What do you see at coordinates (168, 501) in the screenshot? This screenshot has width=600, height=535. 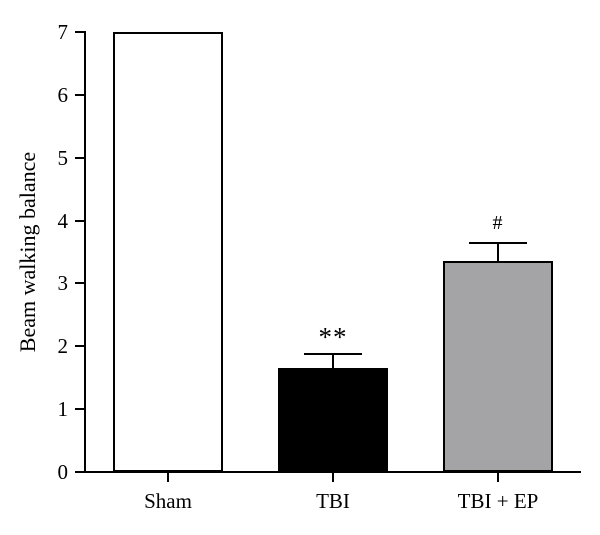 I see `x-axis-tick-label-sham: Sham` at bounding box center [168, 501].